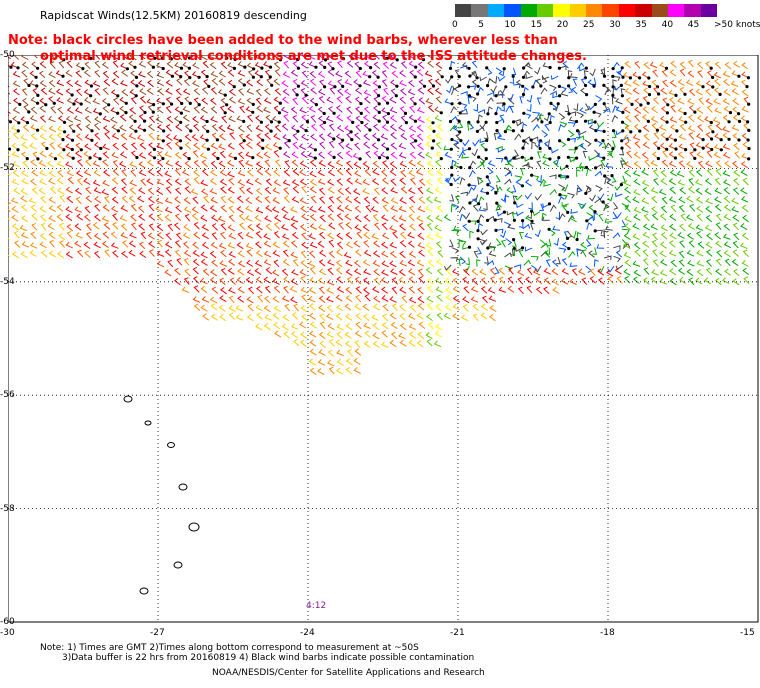 The width and height of the screenshot is (760, 688). What do you see at coordinates (128, 399) in the screenshot?
I see `island-outline` at bounding box center [128, 399].